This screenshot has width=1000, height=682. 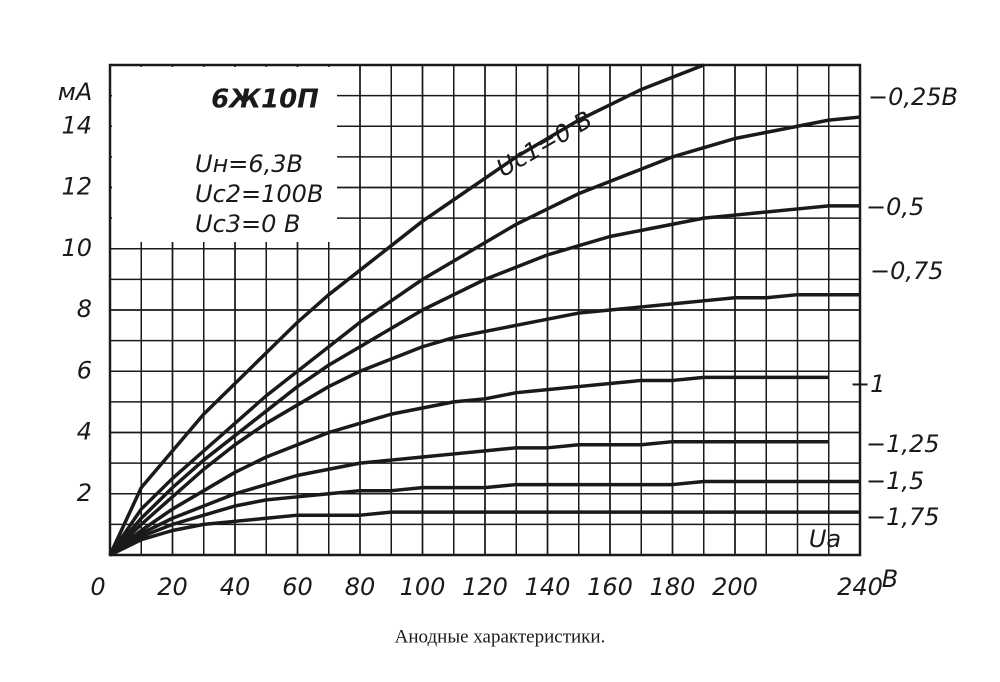 I want to click on x-tick-label: 160, so click(x=610, y=587).